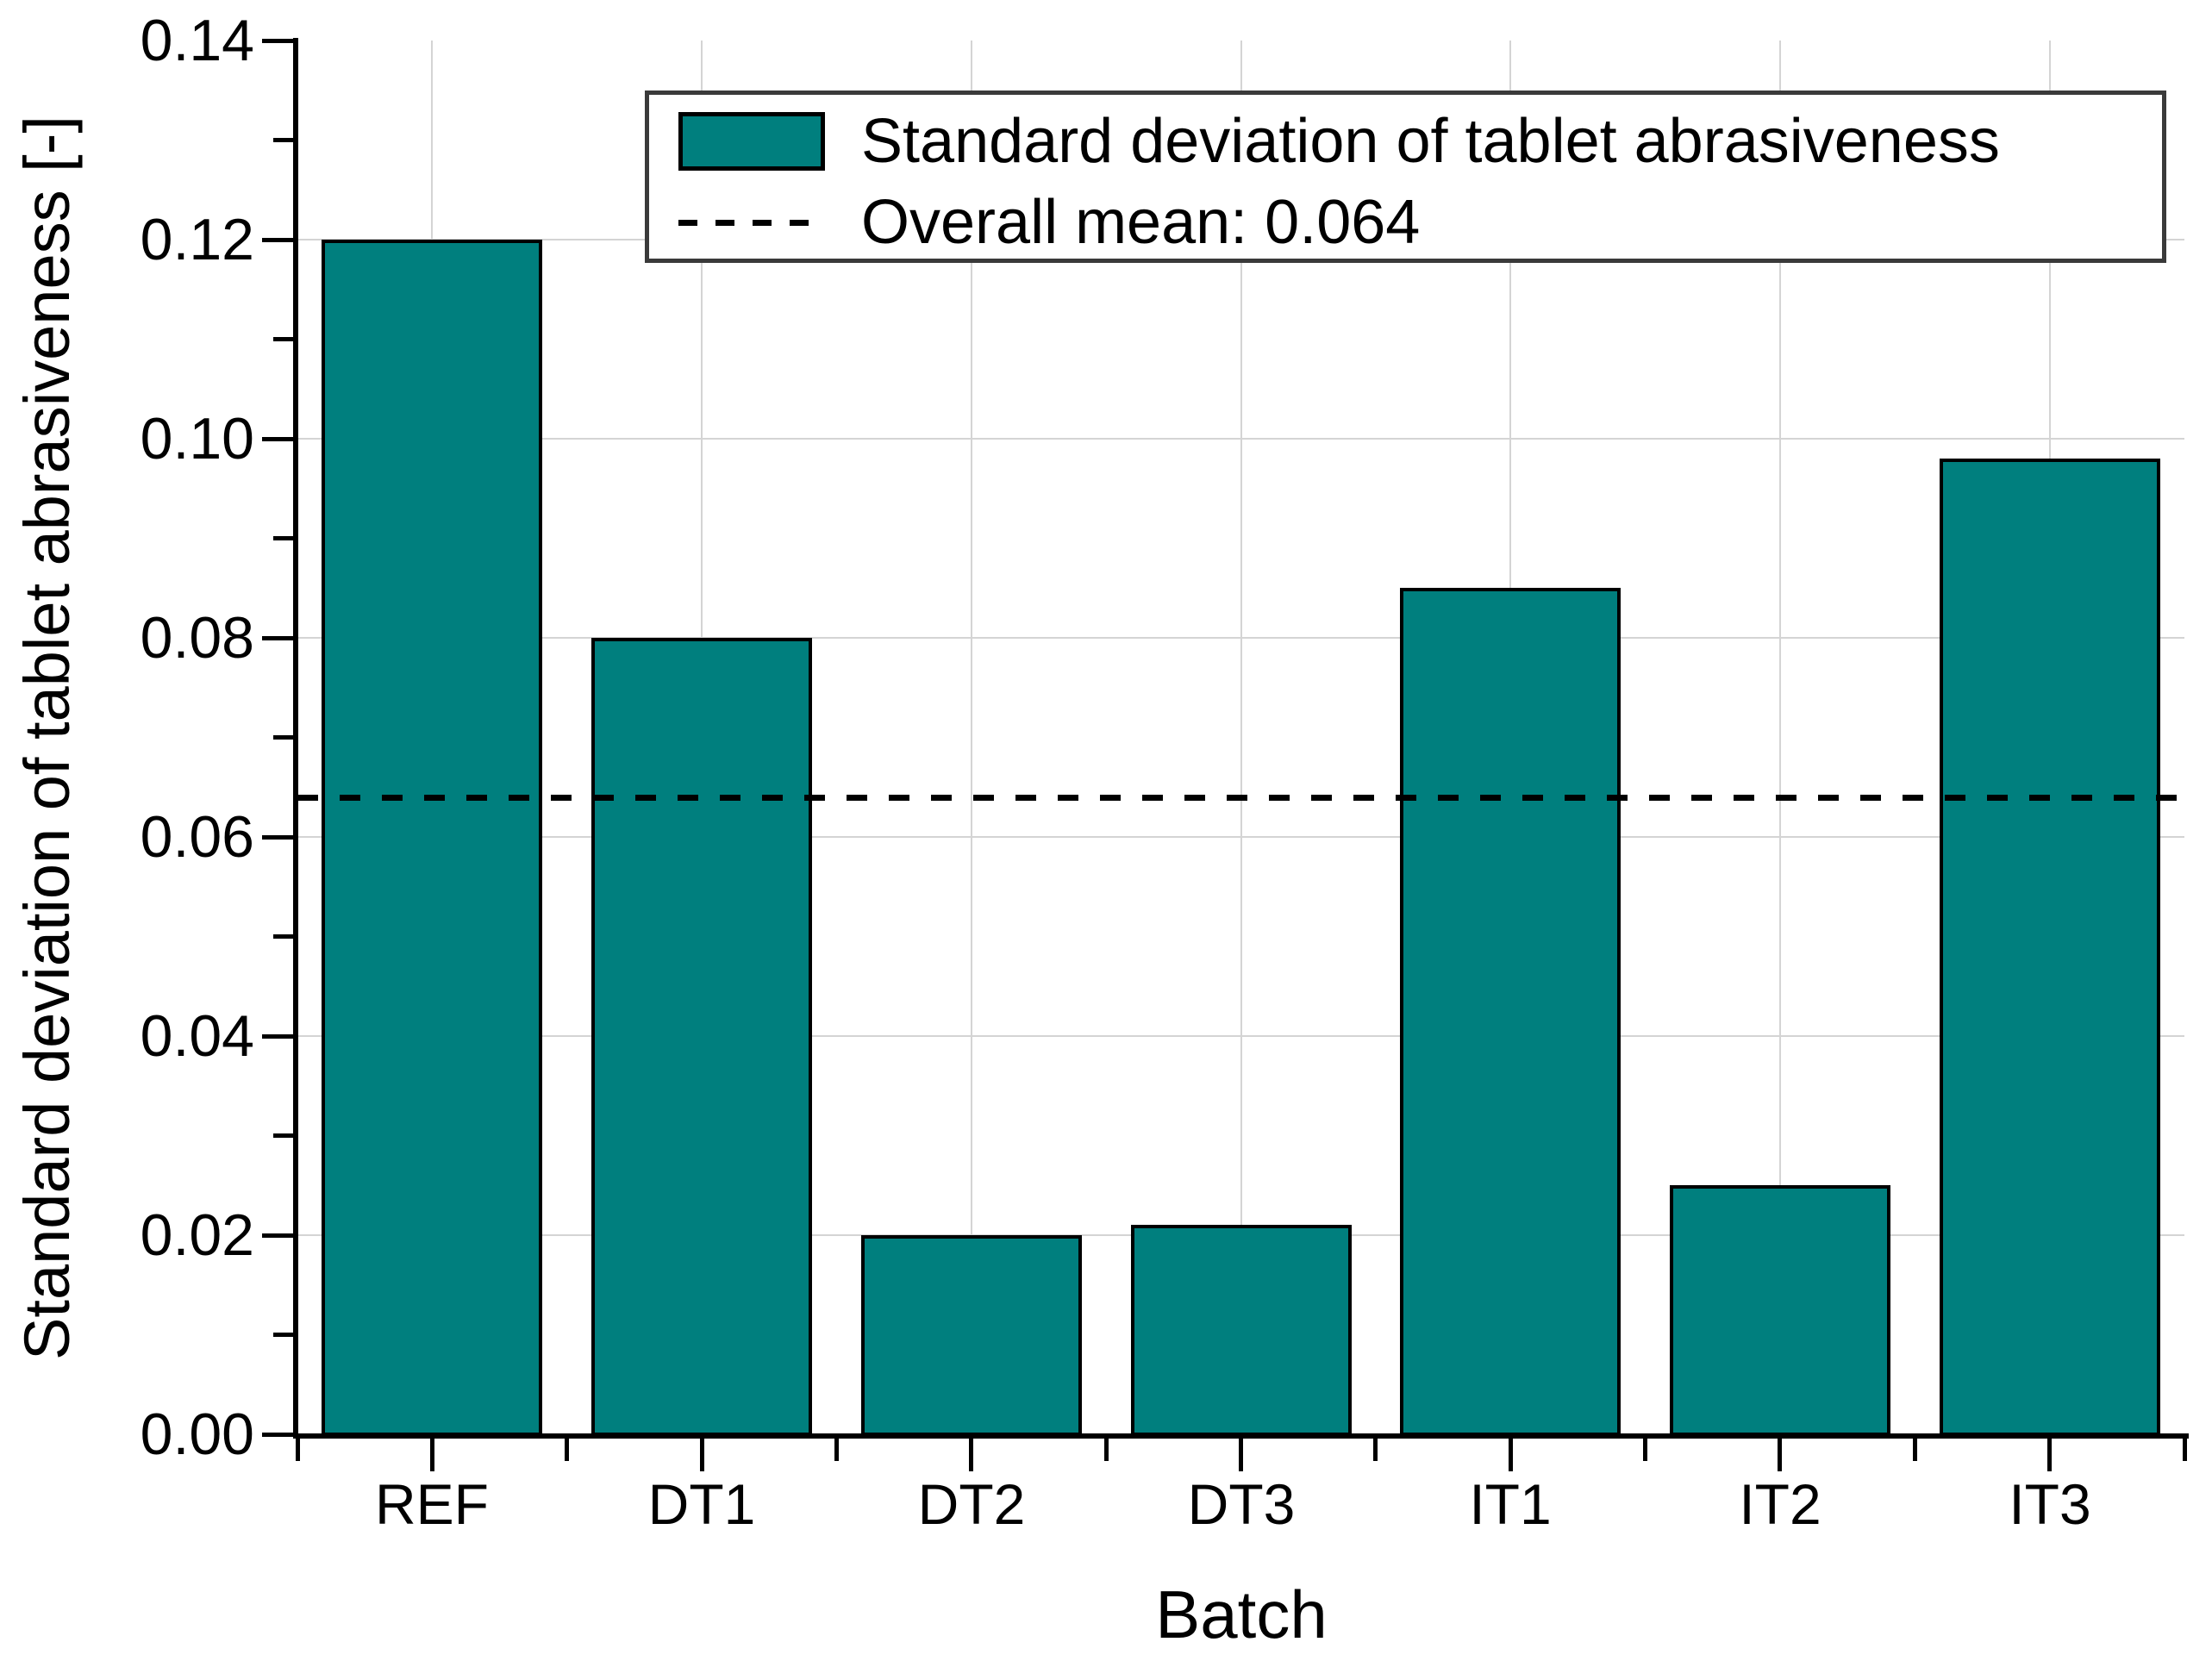 This screenshot has width=2212, height=1667. I want to click on y-axis-line, so click(295, 738).